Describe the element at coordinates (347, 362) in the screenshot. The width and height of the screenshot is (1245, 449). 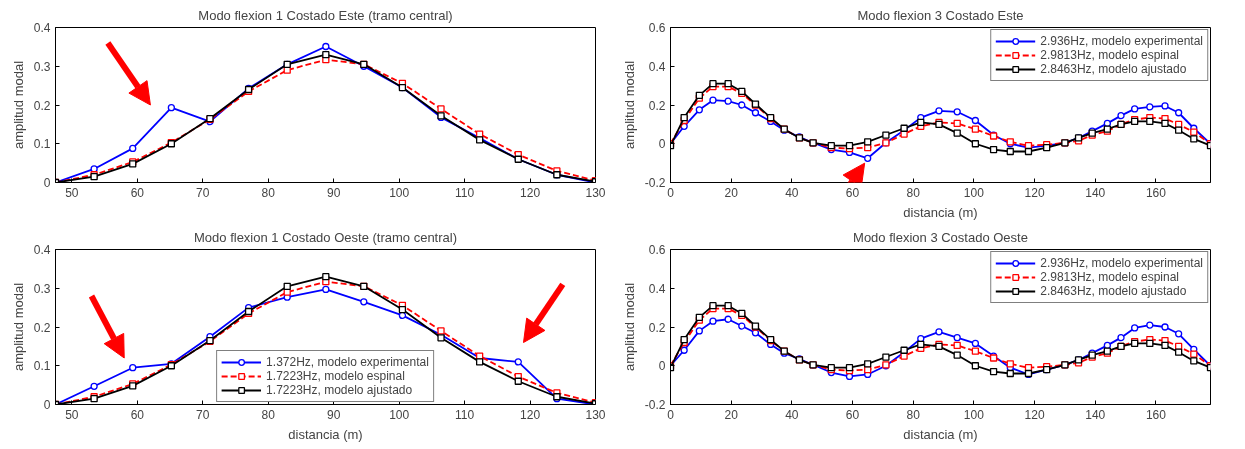
I see `legend-label: 1.372Hz, modelo experimental` at that location.